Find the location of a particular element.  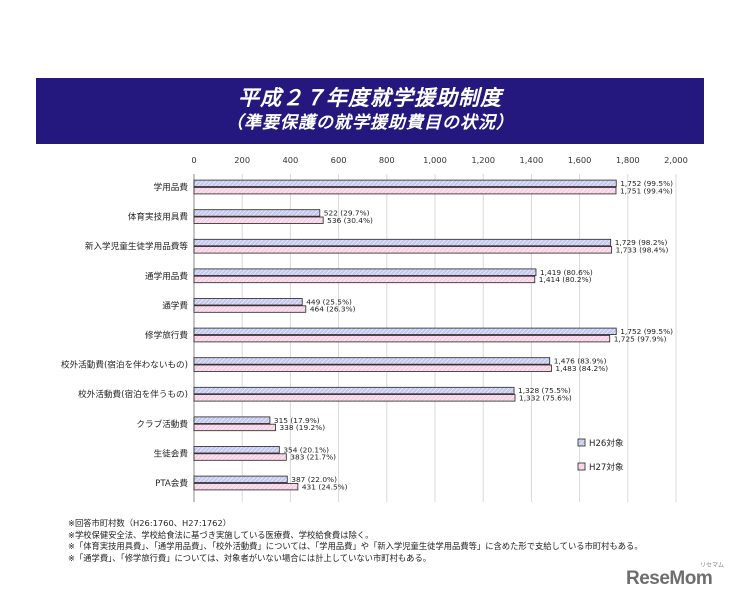

legend-label: H27対象 is located at coordinates (606, 467).